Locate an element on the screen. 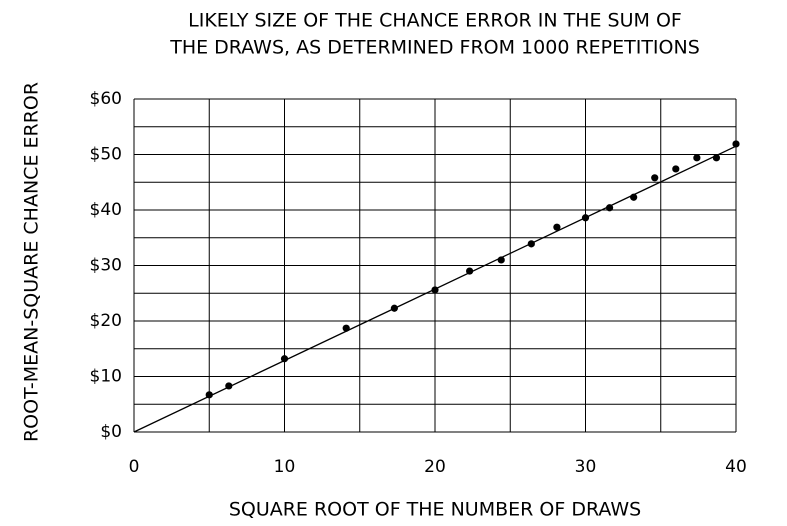 This screenshot has width=787, height=526. x-tick-label: 0 is located at coordinates (134, 467).